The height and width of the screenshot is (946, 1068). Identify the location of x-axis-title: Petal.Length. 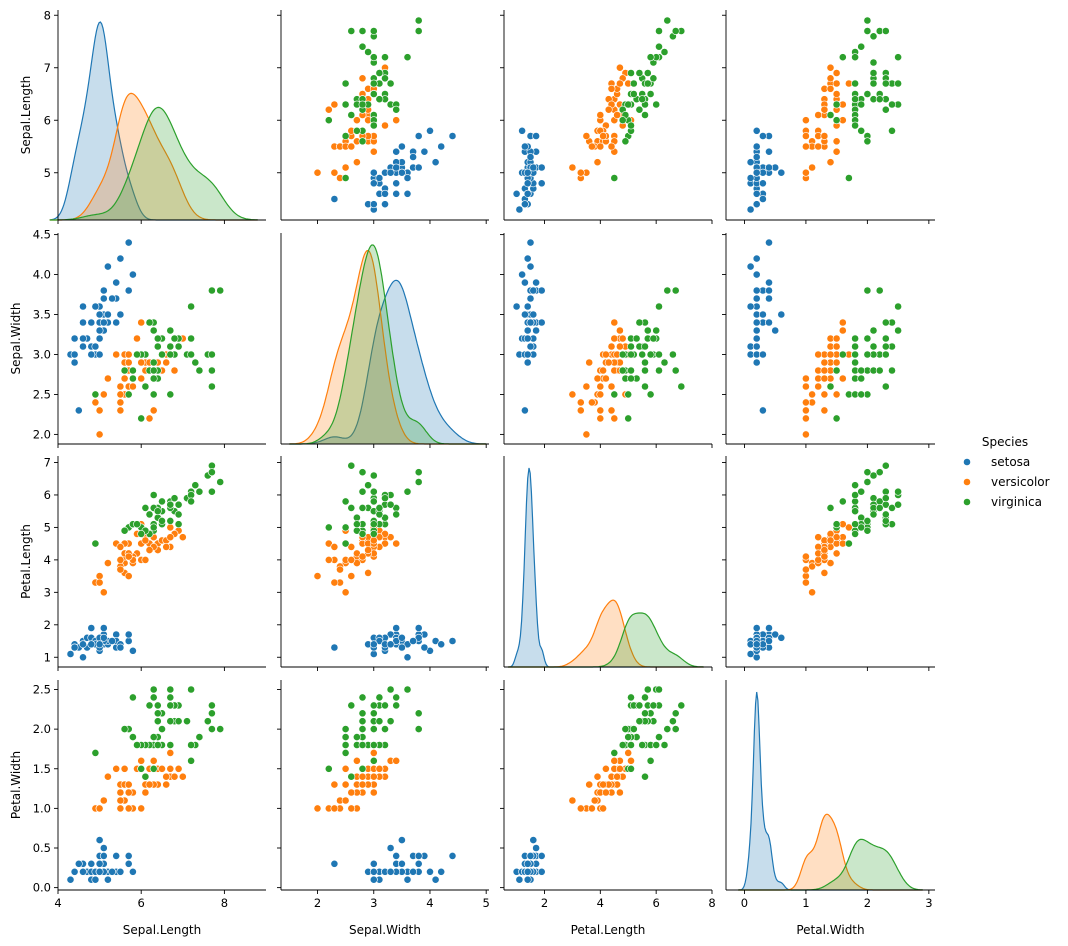
(608, 930).